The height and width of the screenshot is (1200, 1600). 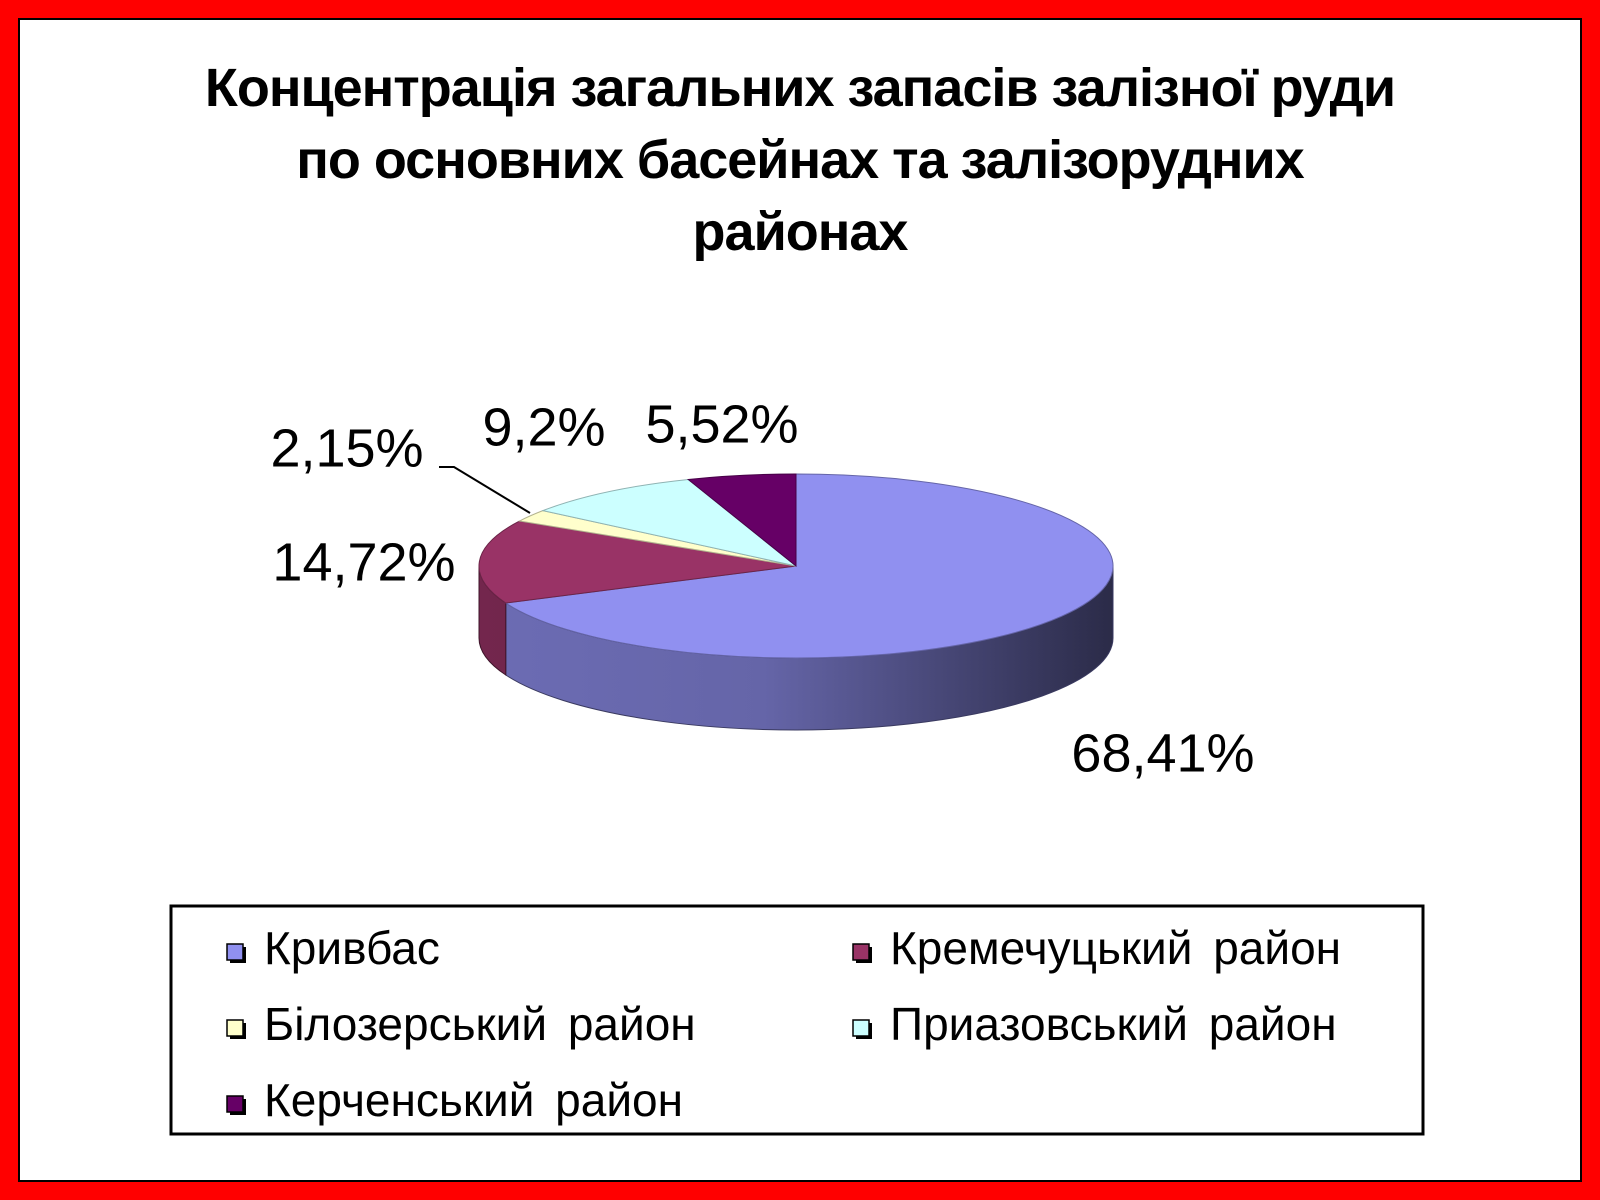 What do you see at coordinates (1115, 948) in the screenshot?
I see `legend-label: Кремечуцький район` at bounding box center [1115, 948].